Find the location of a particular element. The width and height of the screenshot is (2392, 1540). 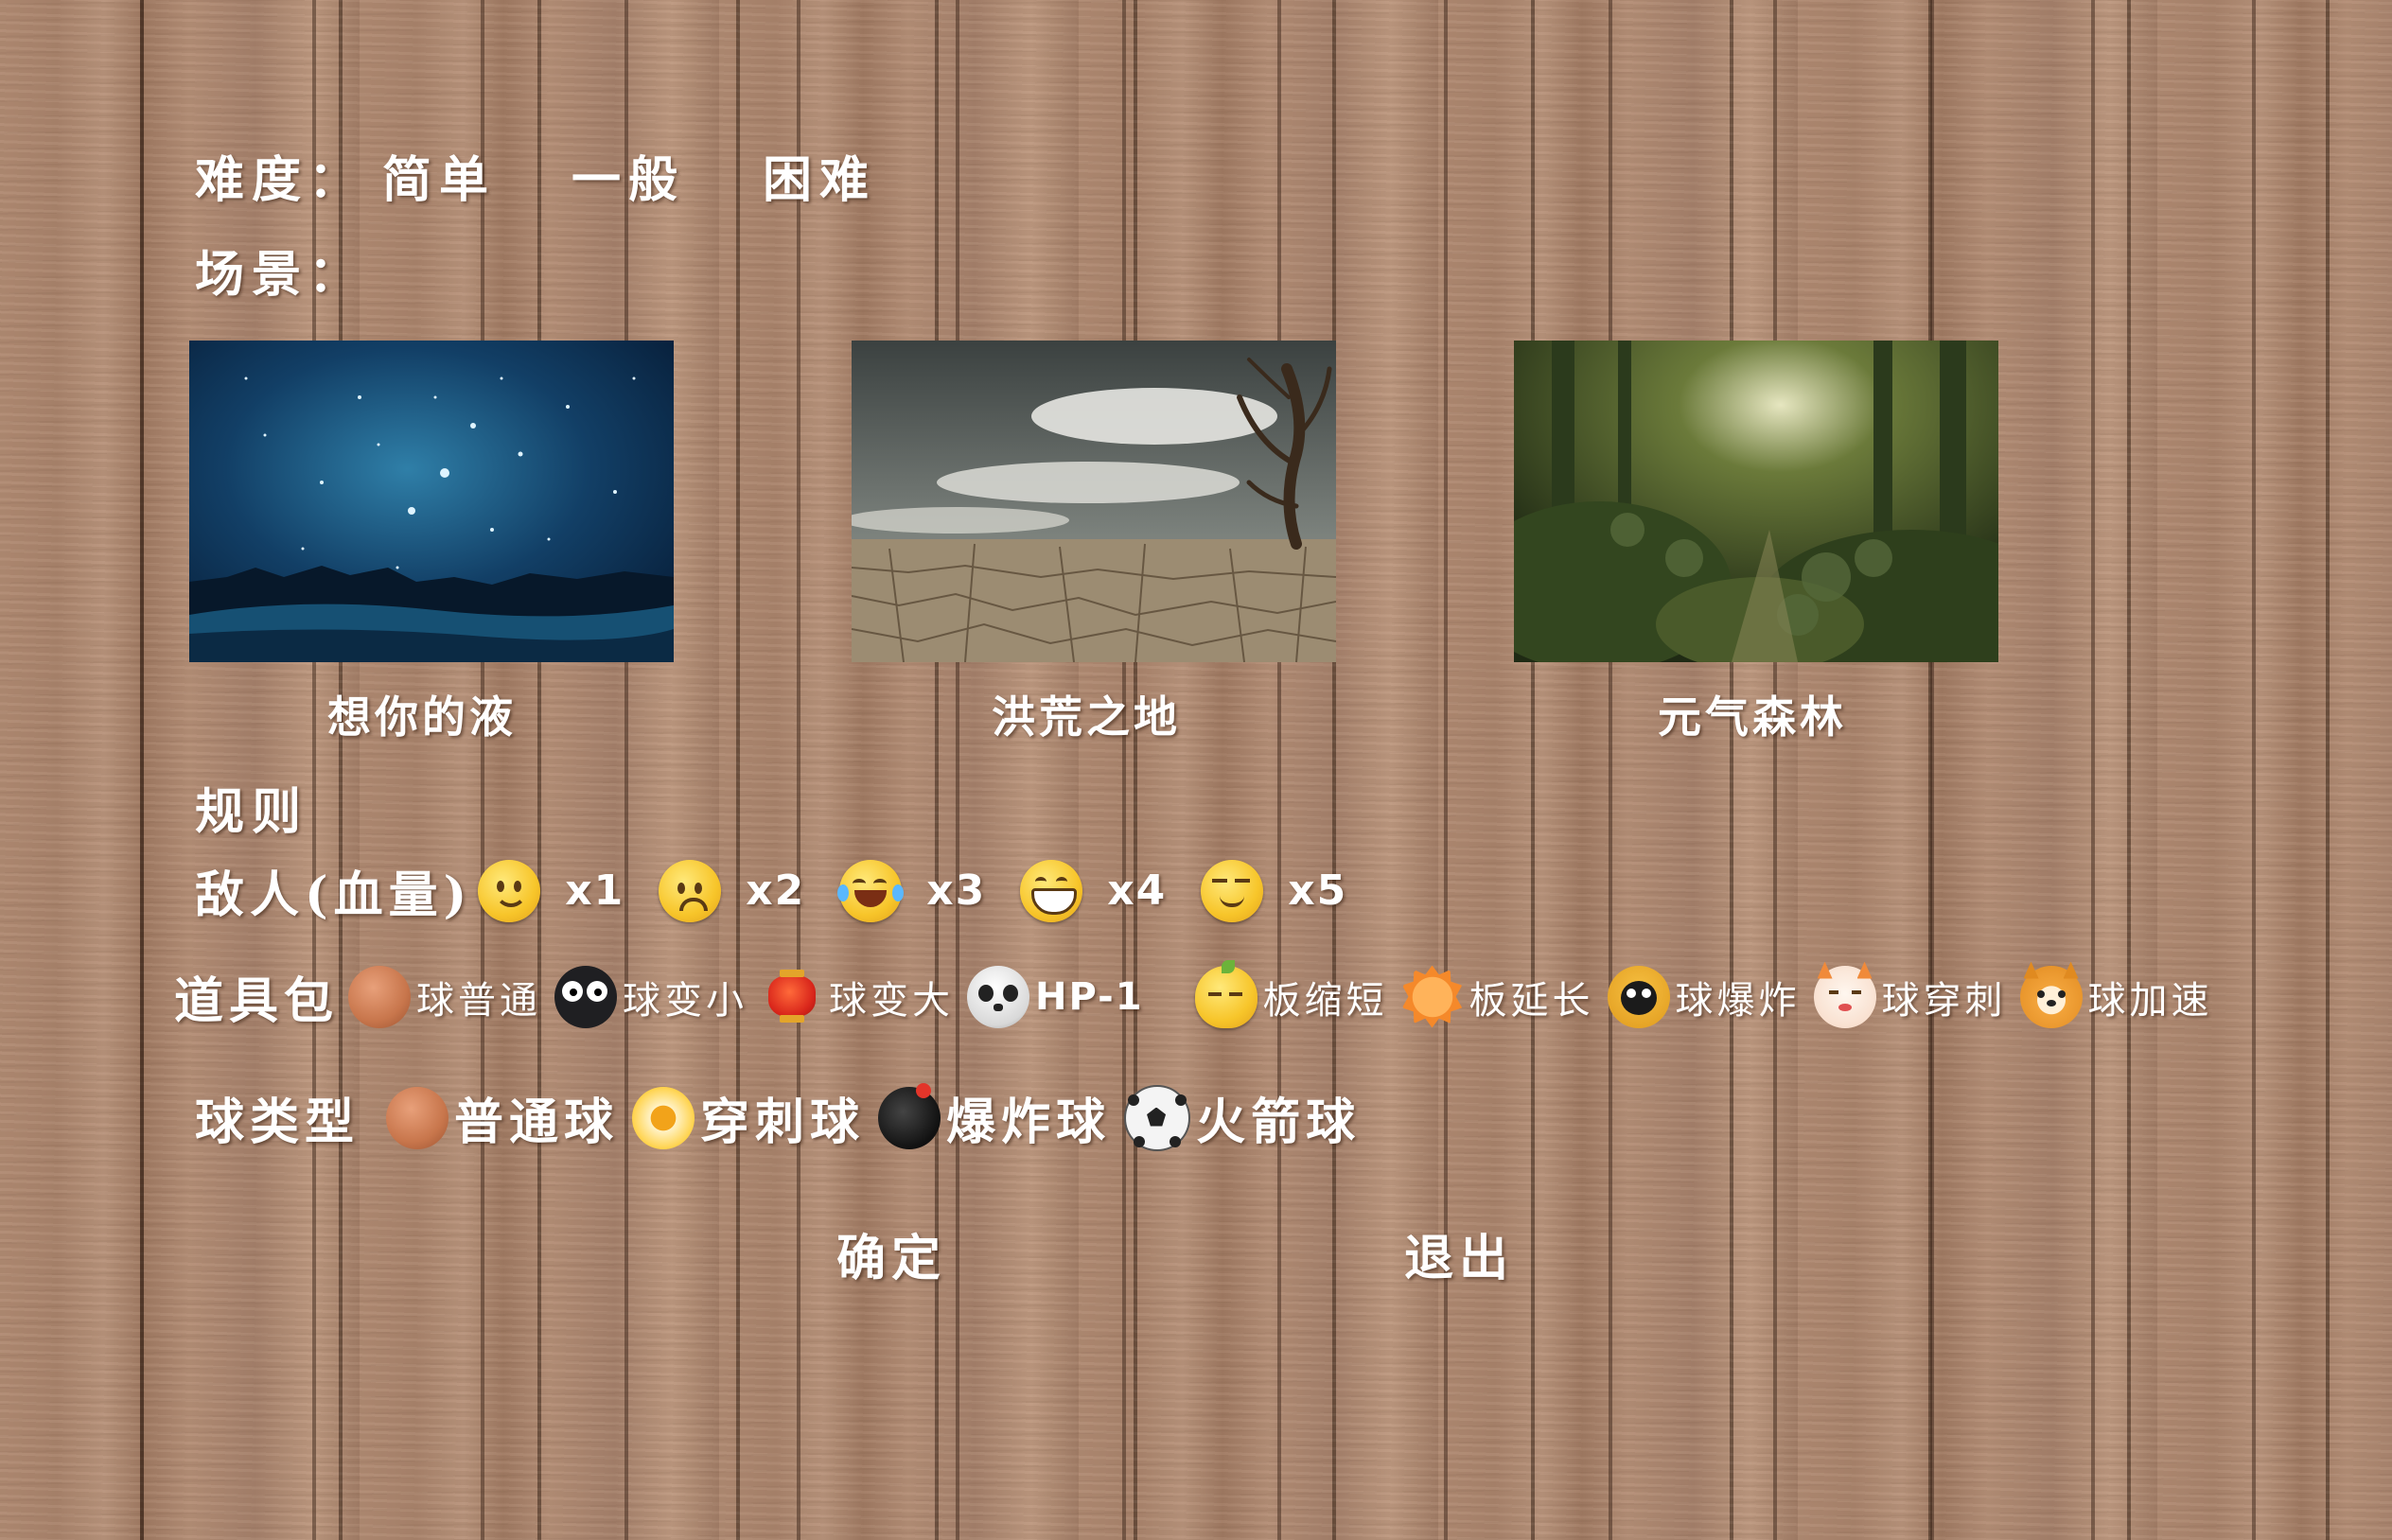

prop-item: 球穿刺 is located at coordinates (1910, 994).